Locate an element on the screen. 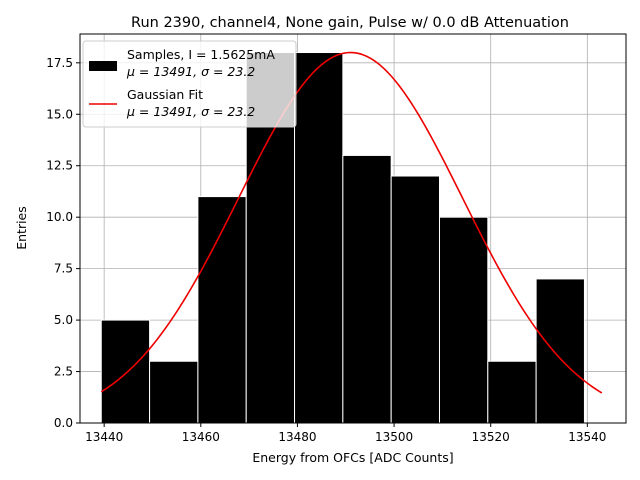  x-tick-label: 13460 is located at coordinates (201, 437).